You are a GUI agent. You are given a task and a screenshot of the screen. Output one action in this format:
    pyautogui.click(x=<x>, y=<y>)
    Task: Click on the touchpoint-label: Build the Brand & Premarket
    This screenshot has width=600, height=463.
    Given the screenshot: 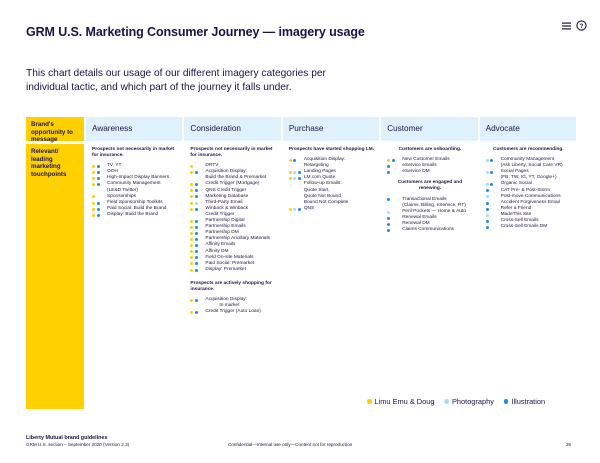 What is the action you would take?
    pyautogui.click(x=236, y=178)
    